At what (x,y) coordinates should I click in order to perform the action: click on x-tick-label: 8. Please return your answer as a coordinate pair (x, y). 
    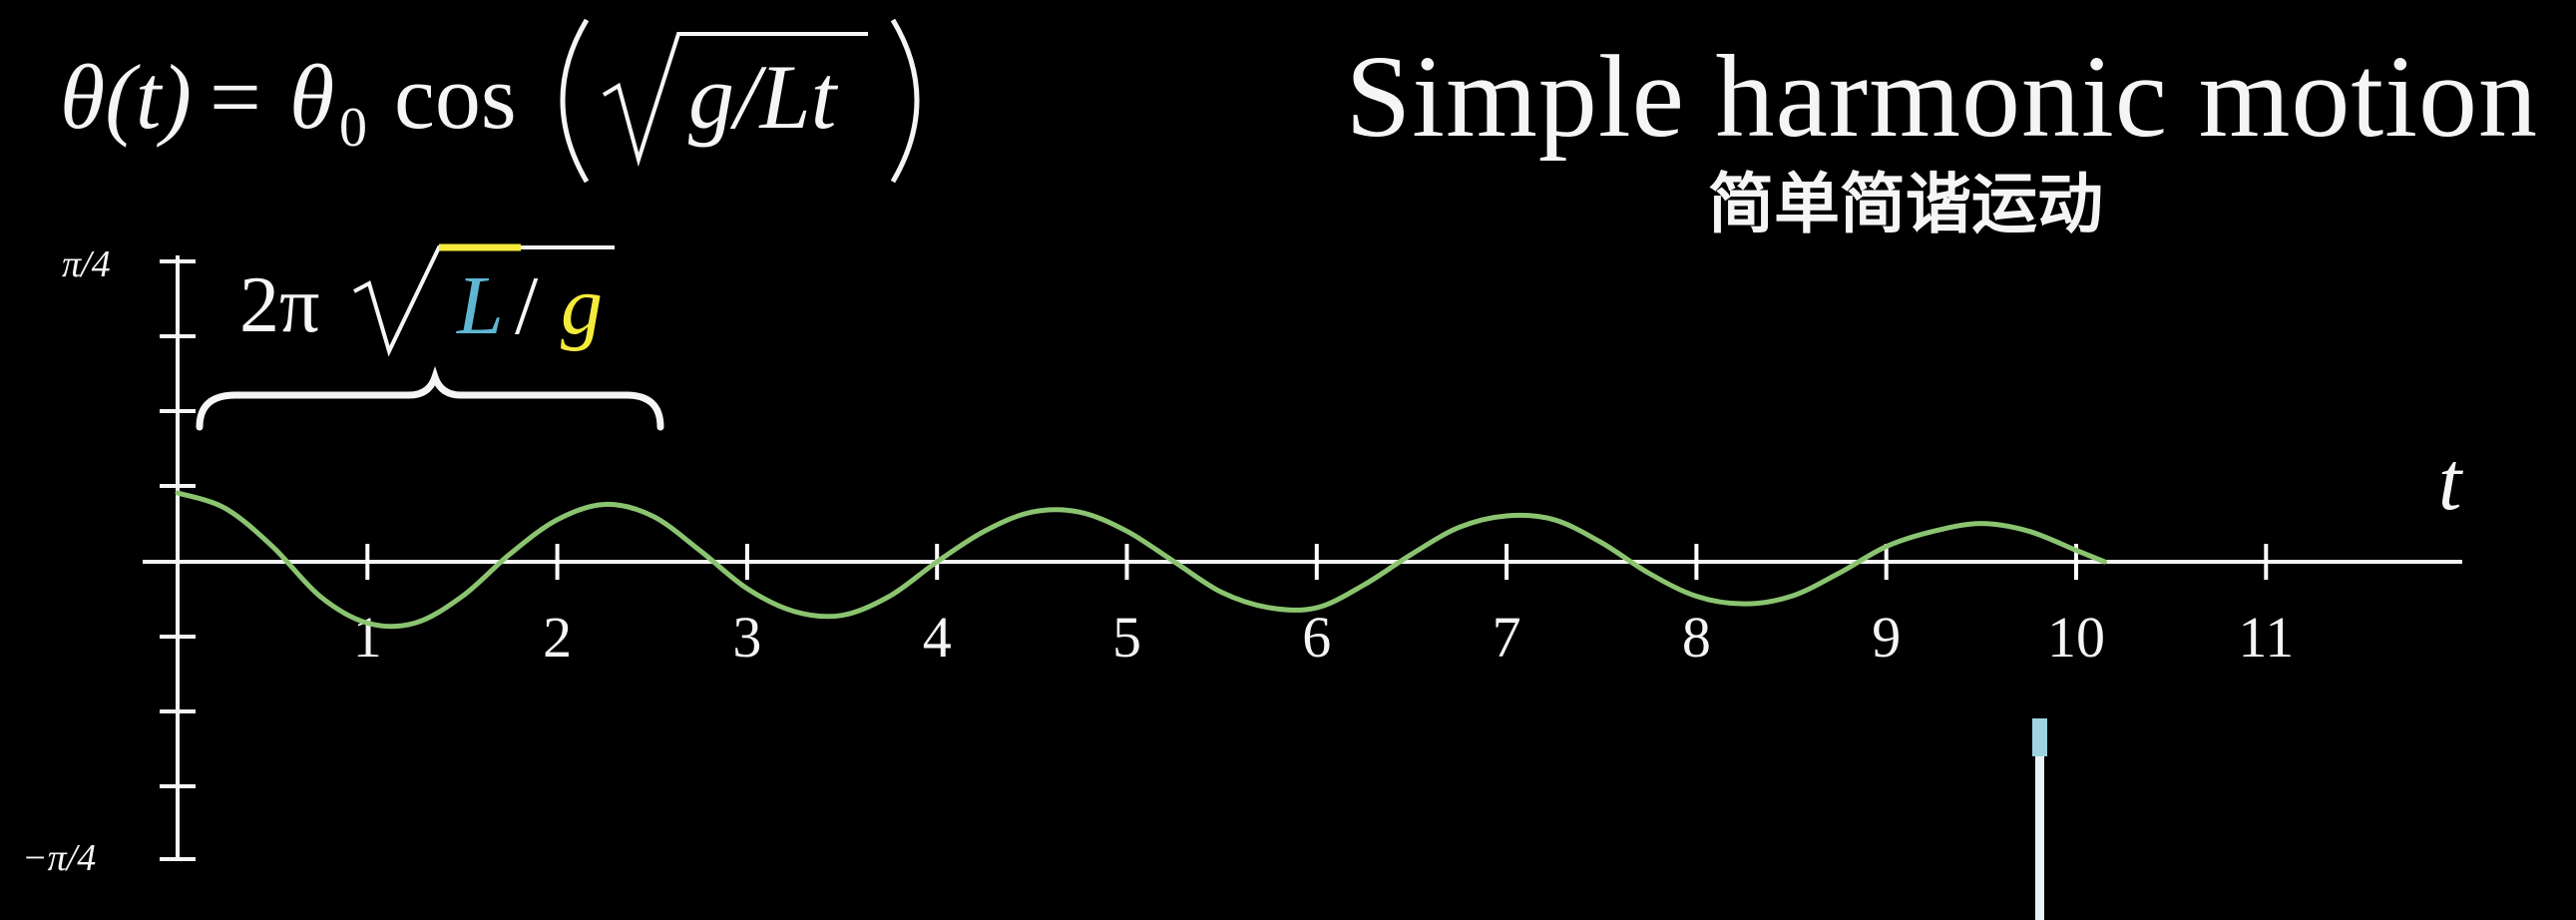
    Looking at the image, I should click on (1696, 638).